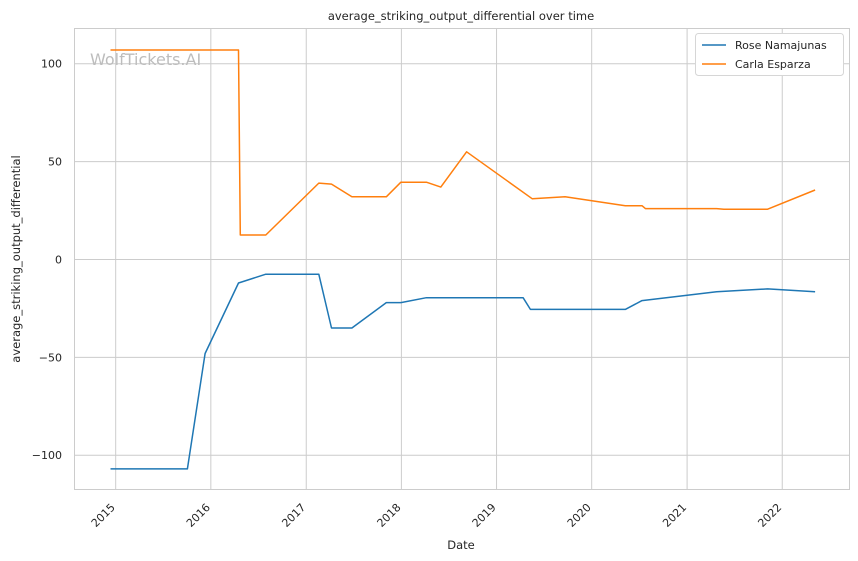 This screenshot has height=561, width=858. I want to click on x-tick-label: 2021, so click(674, 515).